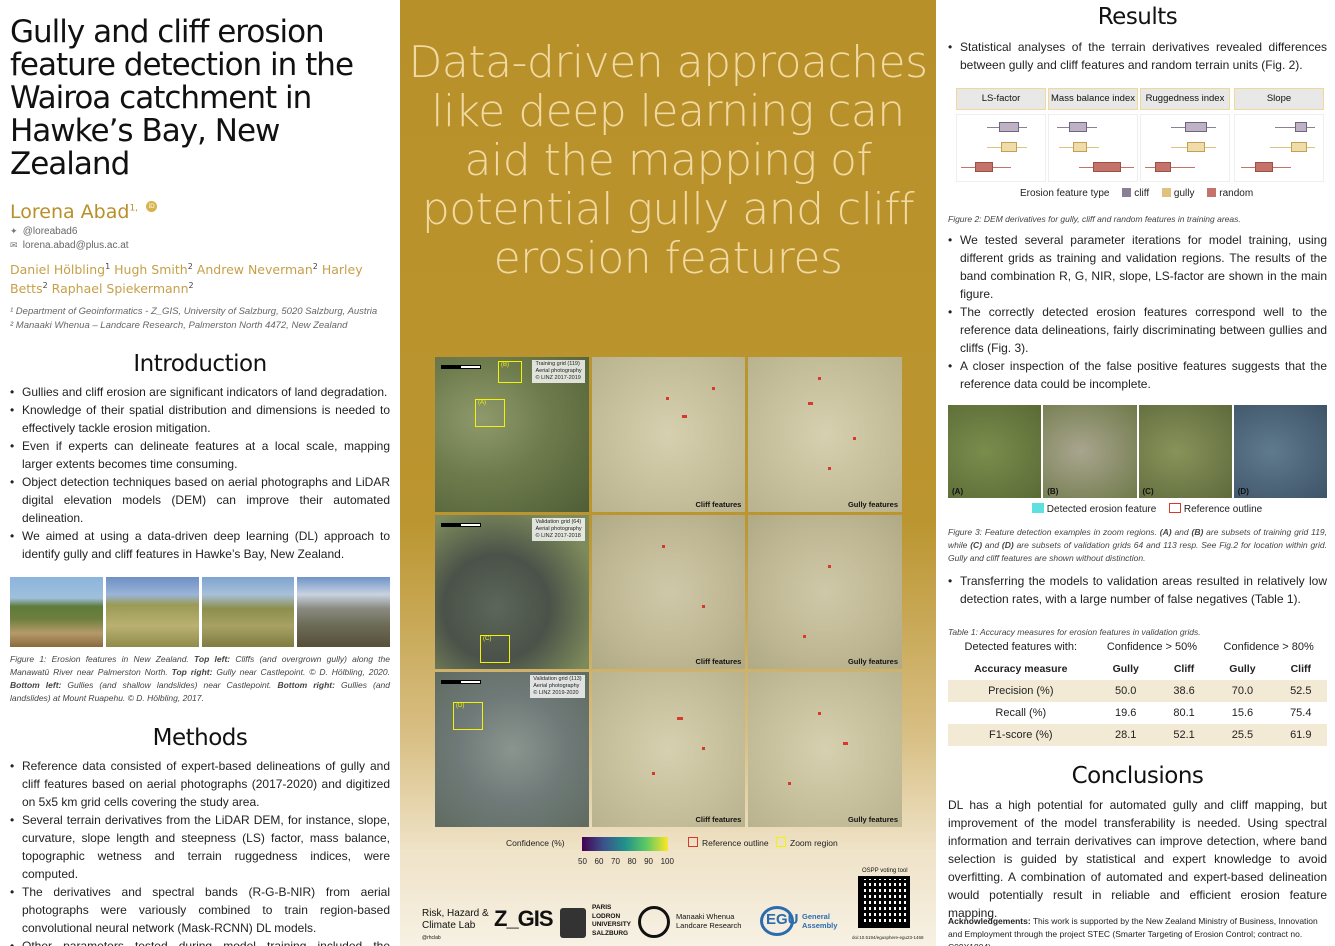 This screenshot has height=946, width=1335. I want to click on gully-tile-row3: Gully features, so click(825, 749).